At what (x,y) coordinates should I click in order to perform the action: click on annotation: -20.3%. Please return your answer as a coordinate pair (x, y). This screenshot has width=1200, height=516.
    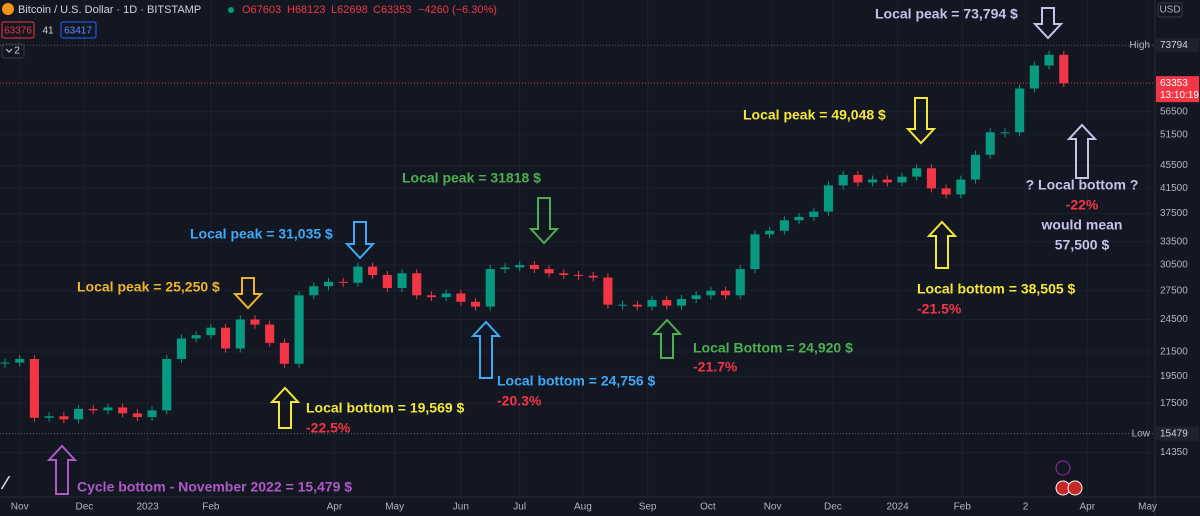
    Looking at the image, I should click on (519, 401).